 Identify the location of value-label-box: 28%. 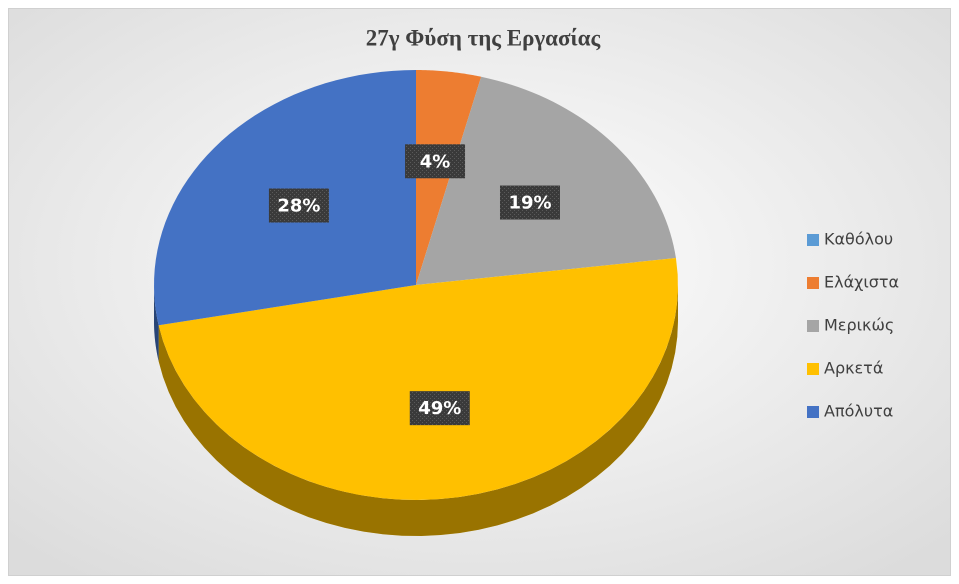
(298, 205).